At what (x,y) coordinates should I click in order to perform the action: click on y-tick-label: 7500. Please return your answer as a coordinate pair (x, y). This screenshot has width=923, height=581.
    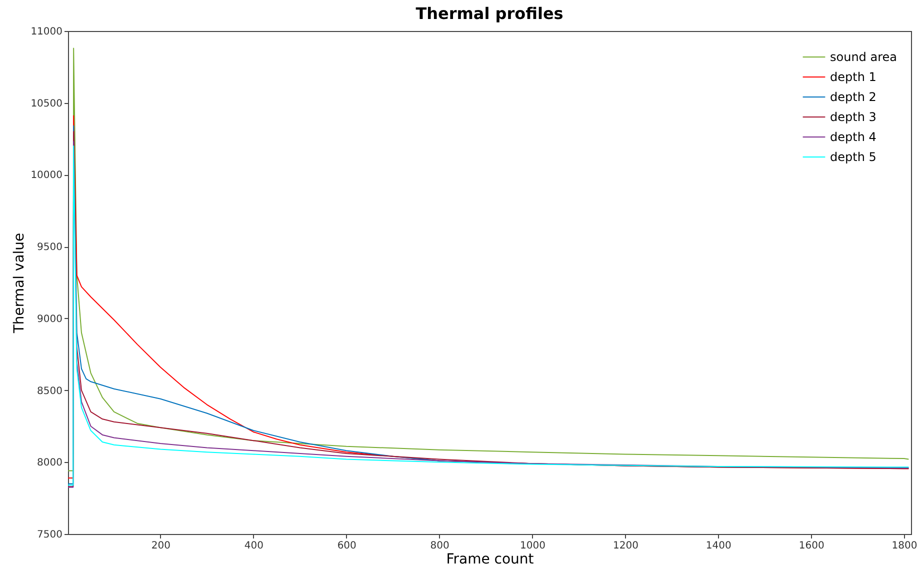
    Looking at the image, I should click on (49, 535).